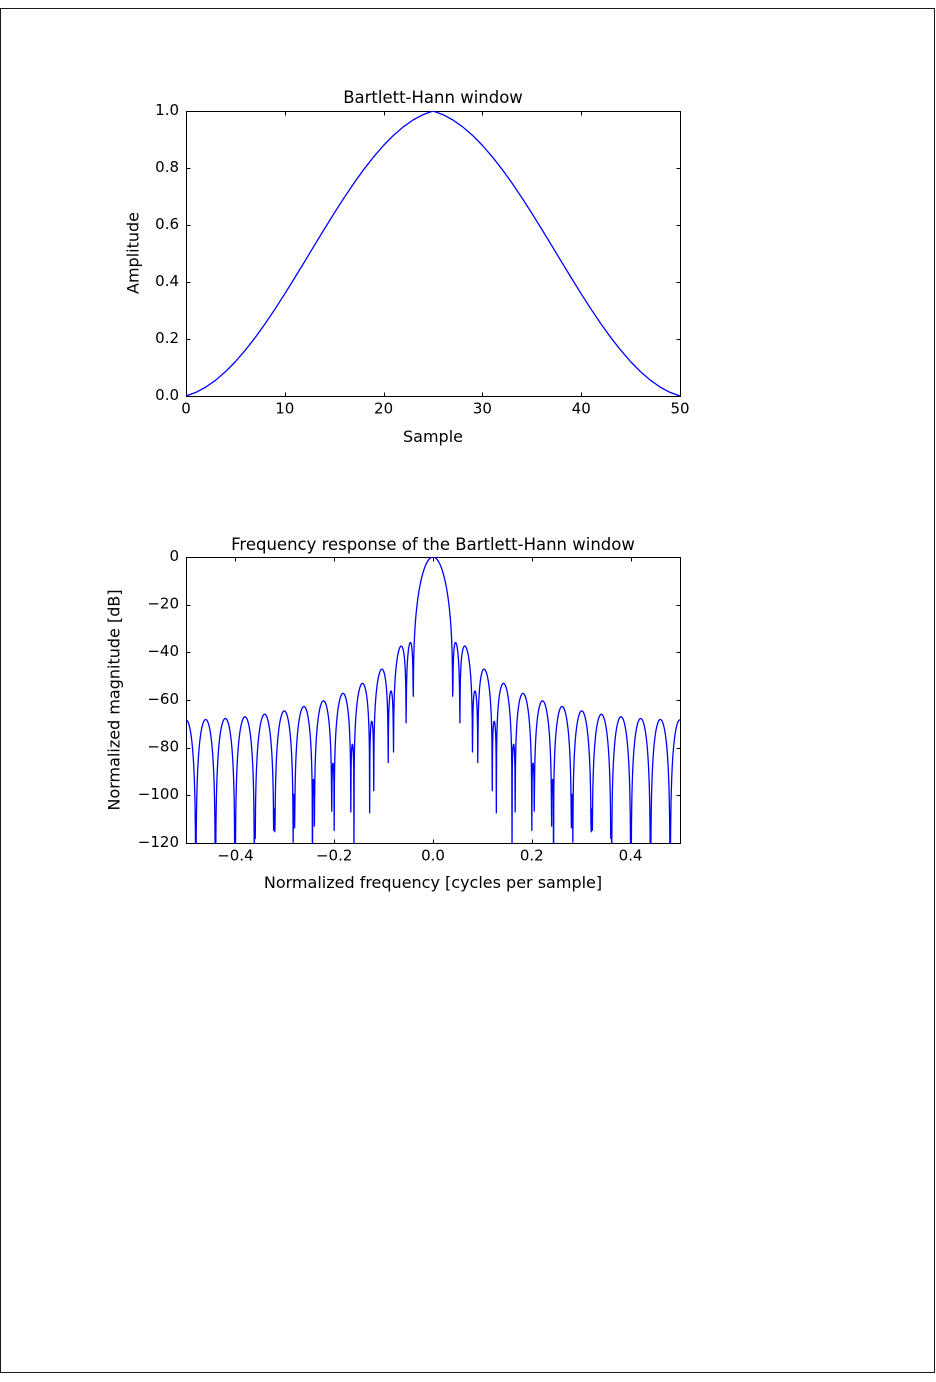 This screenshot has width=936, height=1382. What do you see at coordinates (114, 700) in the screenshot?
I see `freq-chart-ylabel: Normalized magnitude [dB]` at bounding box center [114, 700].